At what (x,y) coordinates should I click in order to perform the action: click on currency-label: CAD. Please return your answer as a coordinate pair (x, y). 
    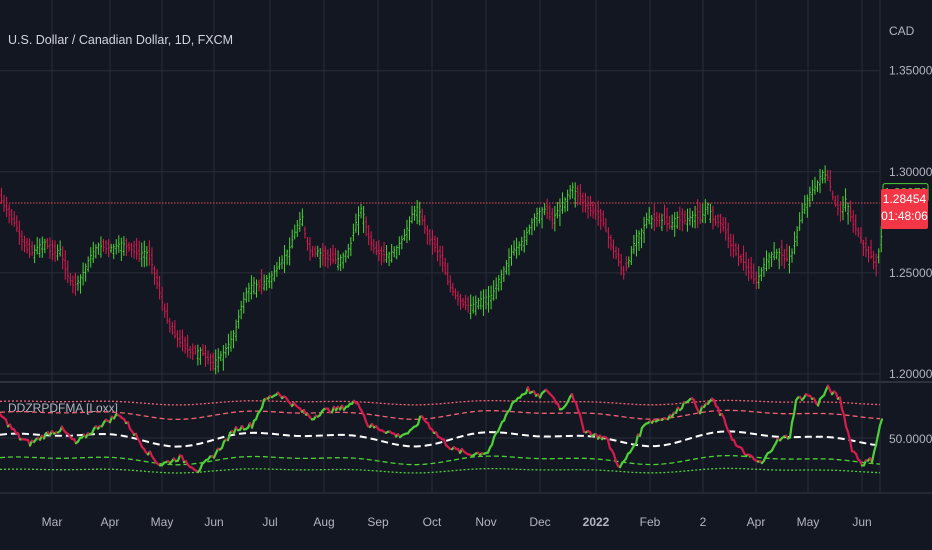
    Looking at the image, I should click on (902, 31).